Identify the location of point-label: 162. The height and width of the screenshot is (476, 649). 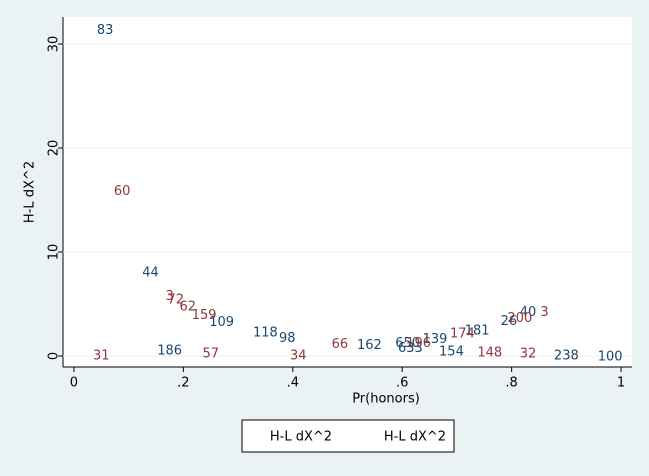
(369, 345).